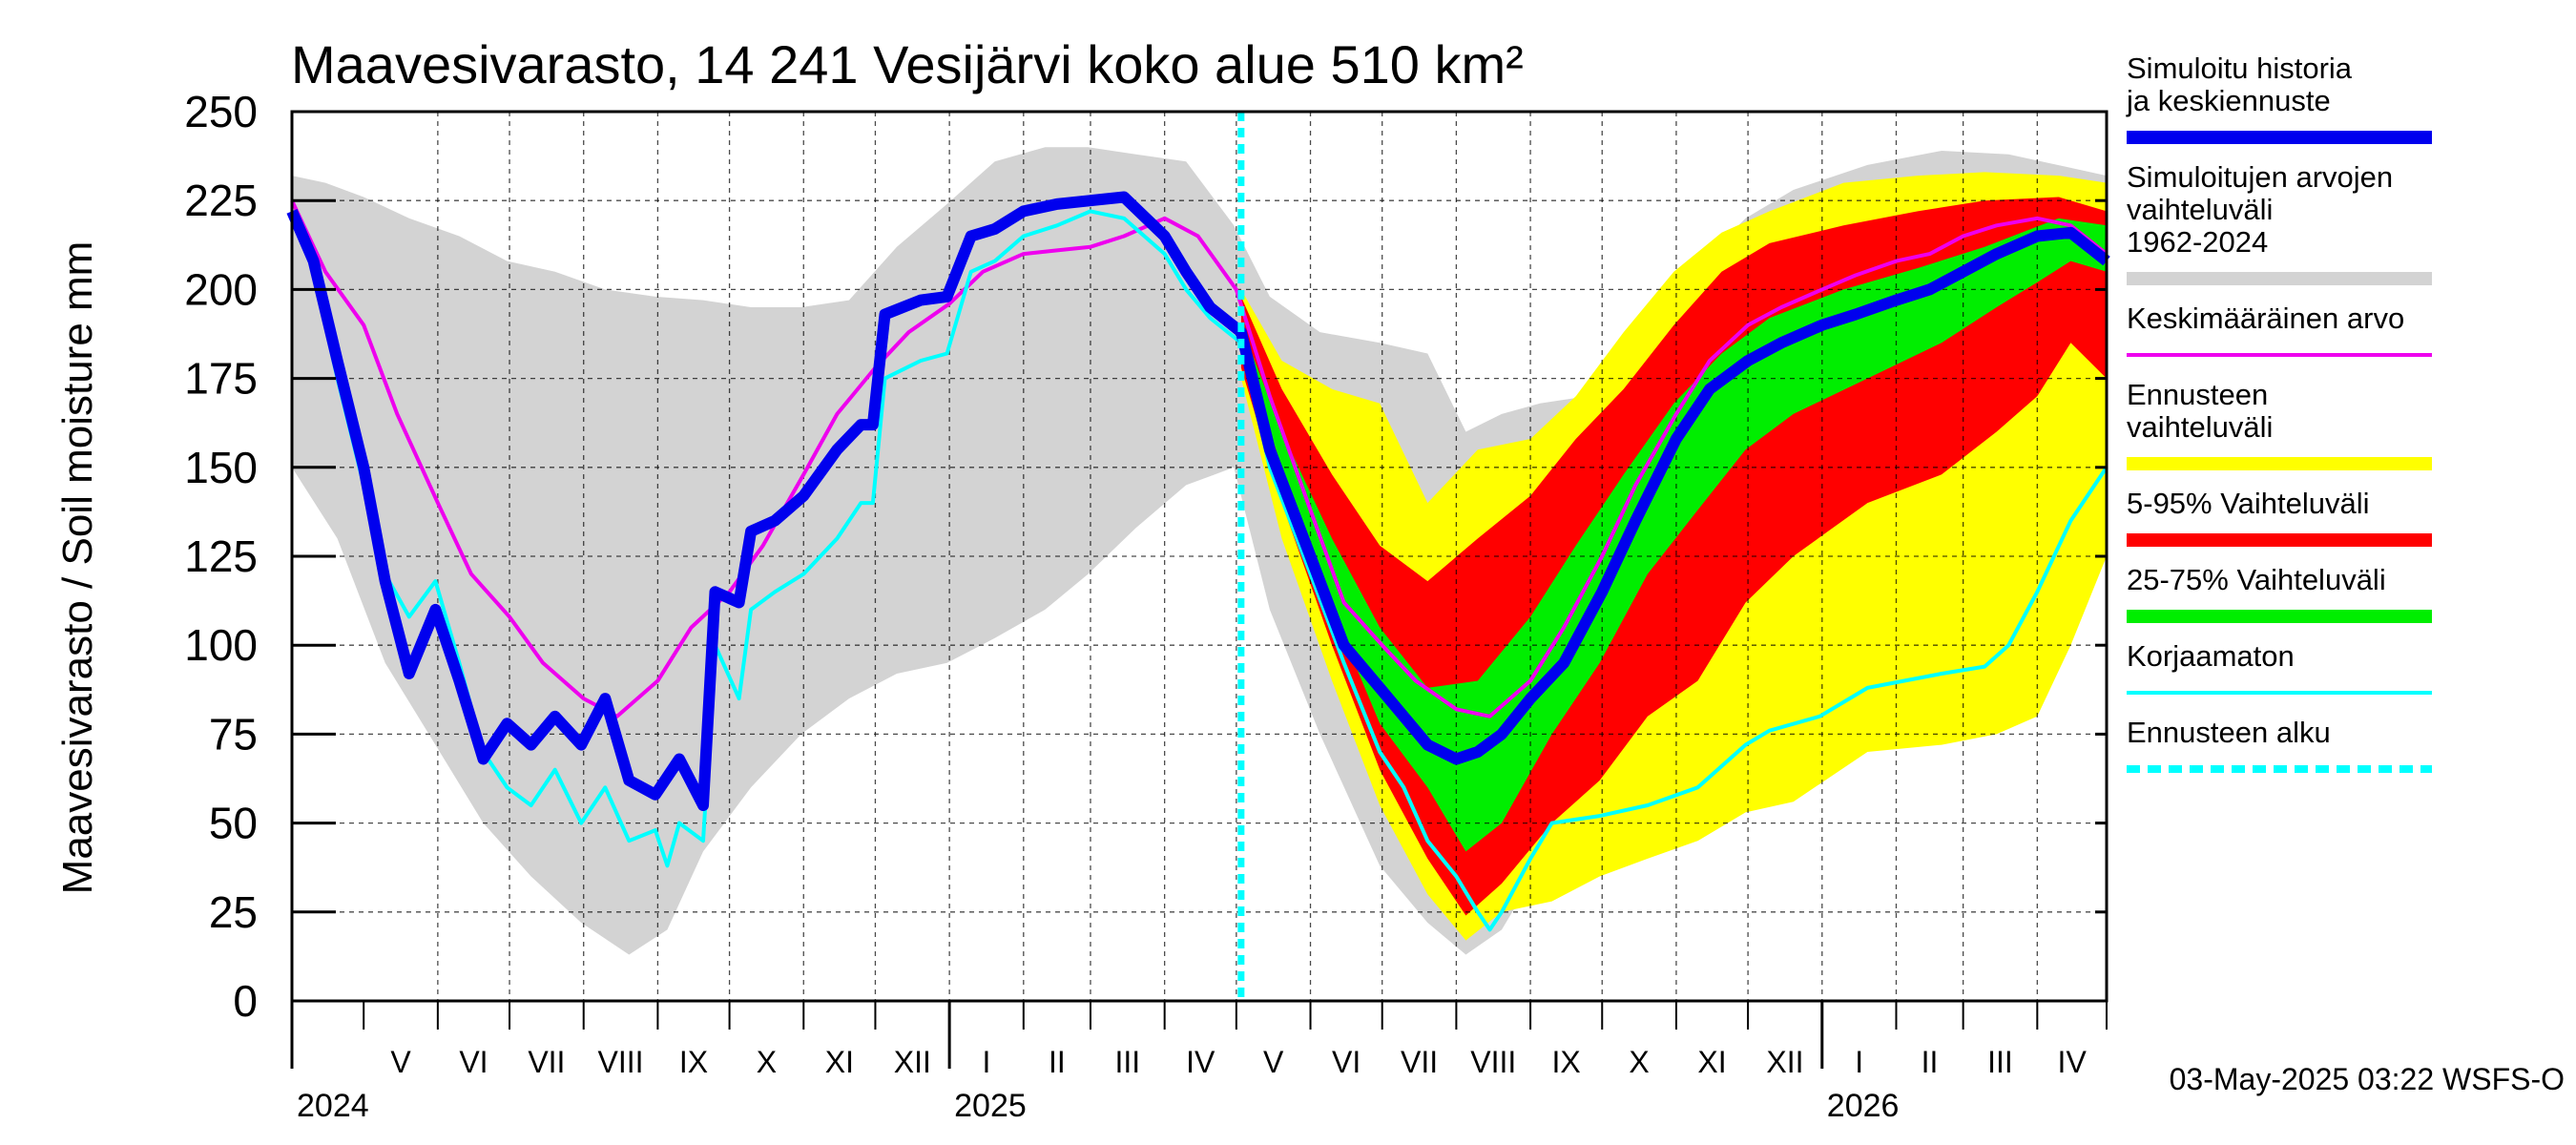 This screenshot has width=2576, height=1145. What do you see at coordinates (221, 200) in the screenshot?
I see `y-tick-label: 225` at bounding box center [221, 200].